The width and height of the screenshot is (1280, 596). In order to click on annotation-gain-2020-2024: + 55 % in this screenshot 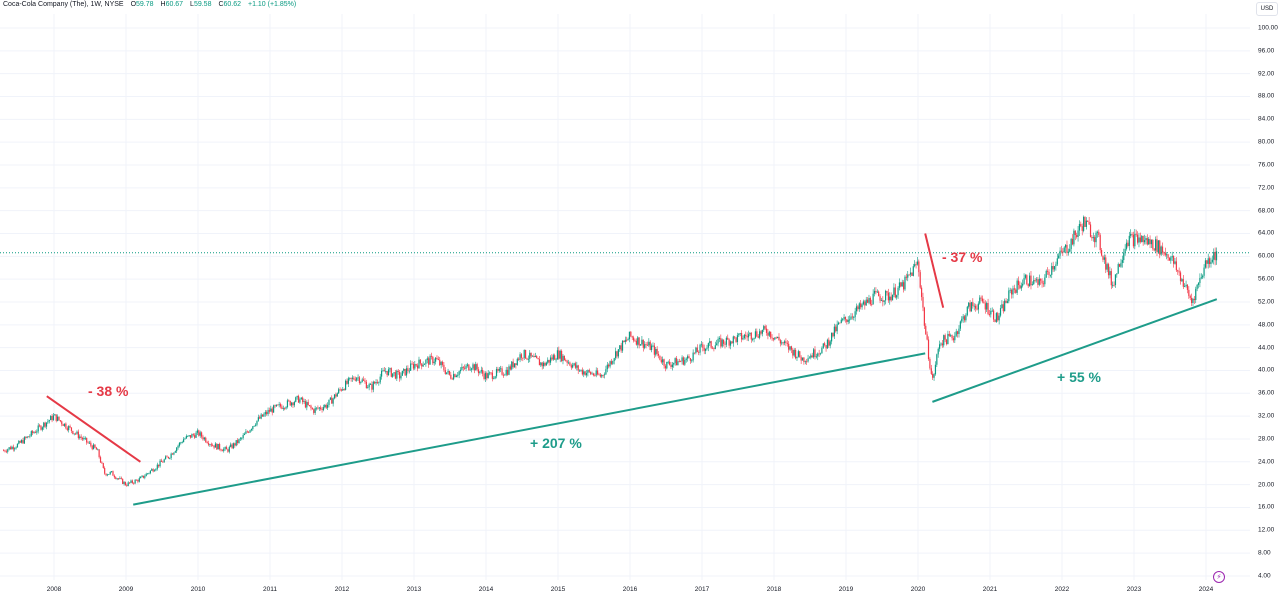, I will do `click(1079, 377)`.